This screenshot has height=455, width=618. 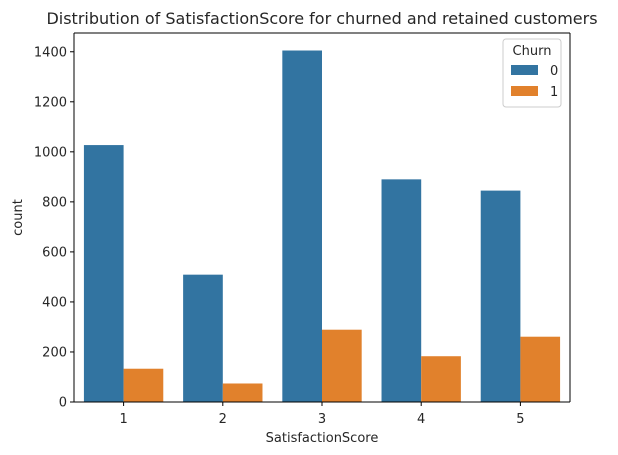 What do you see at coordinates (54, 202) in the screenshot?
I see `y-tick-label: 800` at bounding box center [54, 202].